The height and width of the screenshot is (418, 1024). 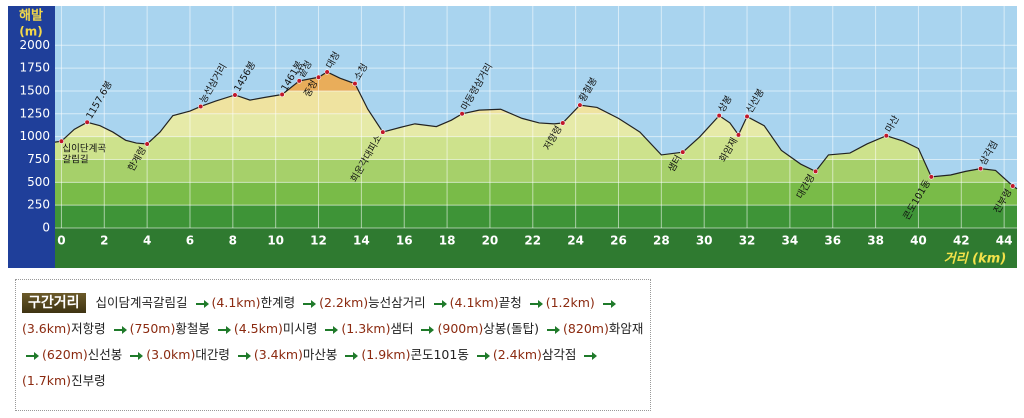 What do you see at coordinates (320, 354) in the screenshot?
I see `route-stop: 마산봉` at bounding box center [320, 354].